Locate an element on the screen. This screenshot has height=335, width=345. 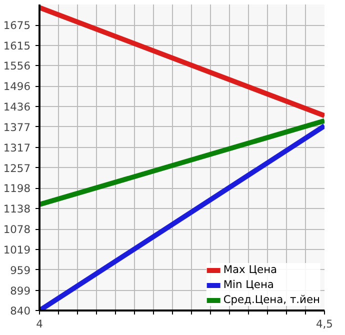
y-tick-label: 1377 is located at coordinates (17, 127).